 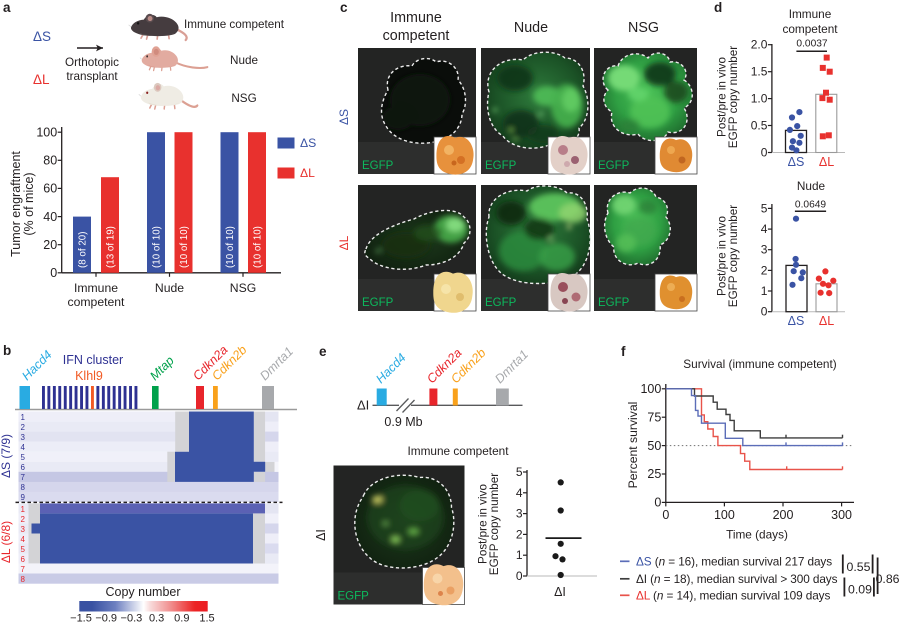 I want to click on svg-text: 200, so click(x=783, y=515).